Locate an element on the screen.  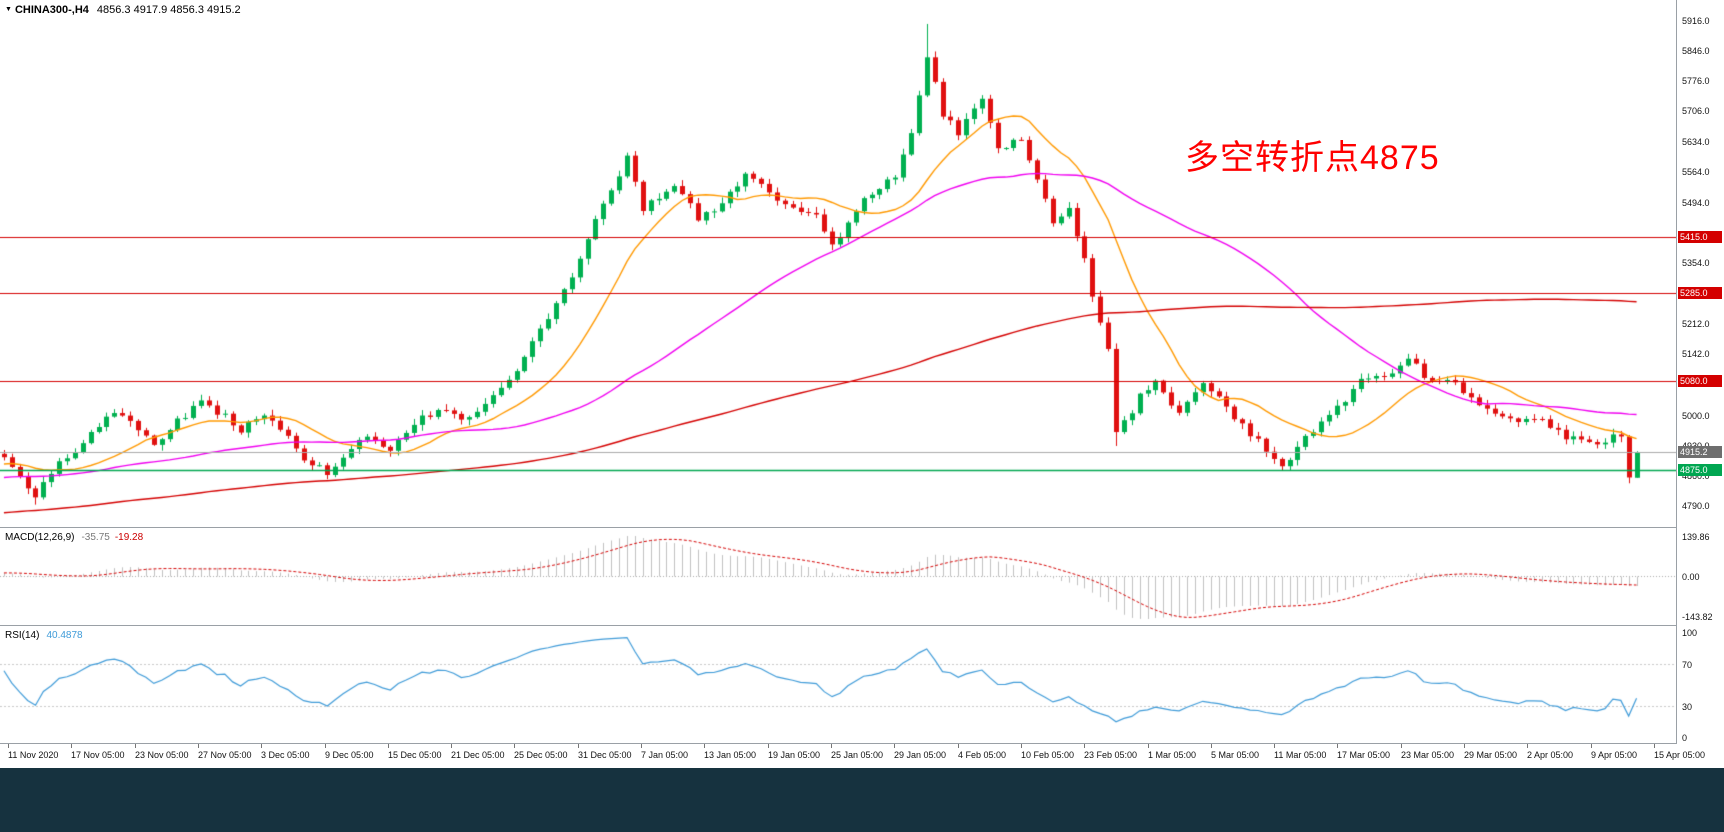
time-axis-label: 23 Mar 05:00 is located at coordinates (1428, 755).